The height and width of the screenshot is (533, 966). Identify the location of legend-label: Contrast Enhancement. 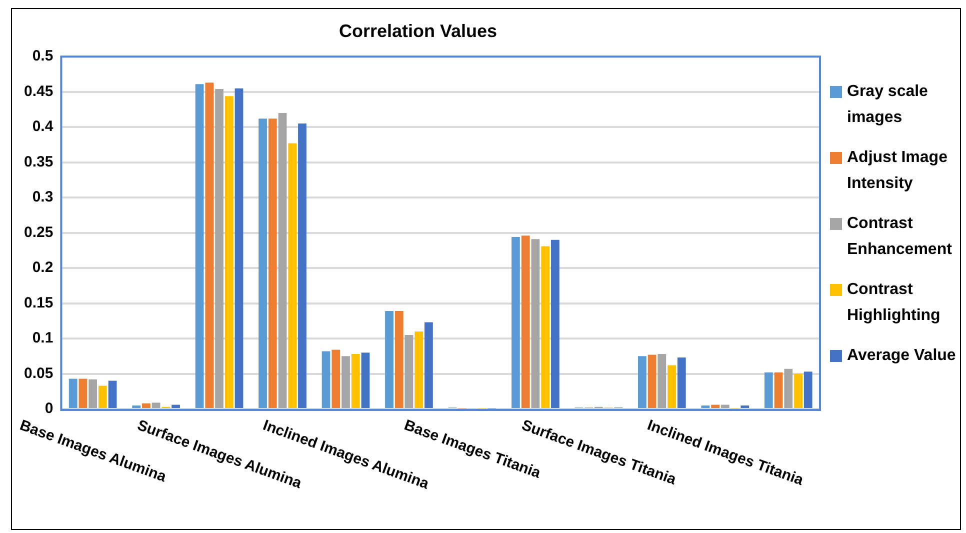
(900, 237).